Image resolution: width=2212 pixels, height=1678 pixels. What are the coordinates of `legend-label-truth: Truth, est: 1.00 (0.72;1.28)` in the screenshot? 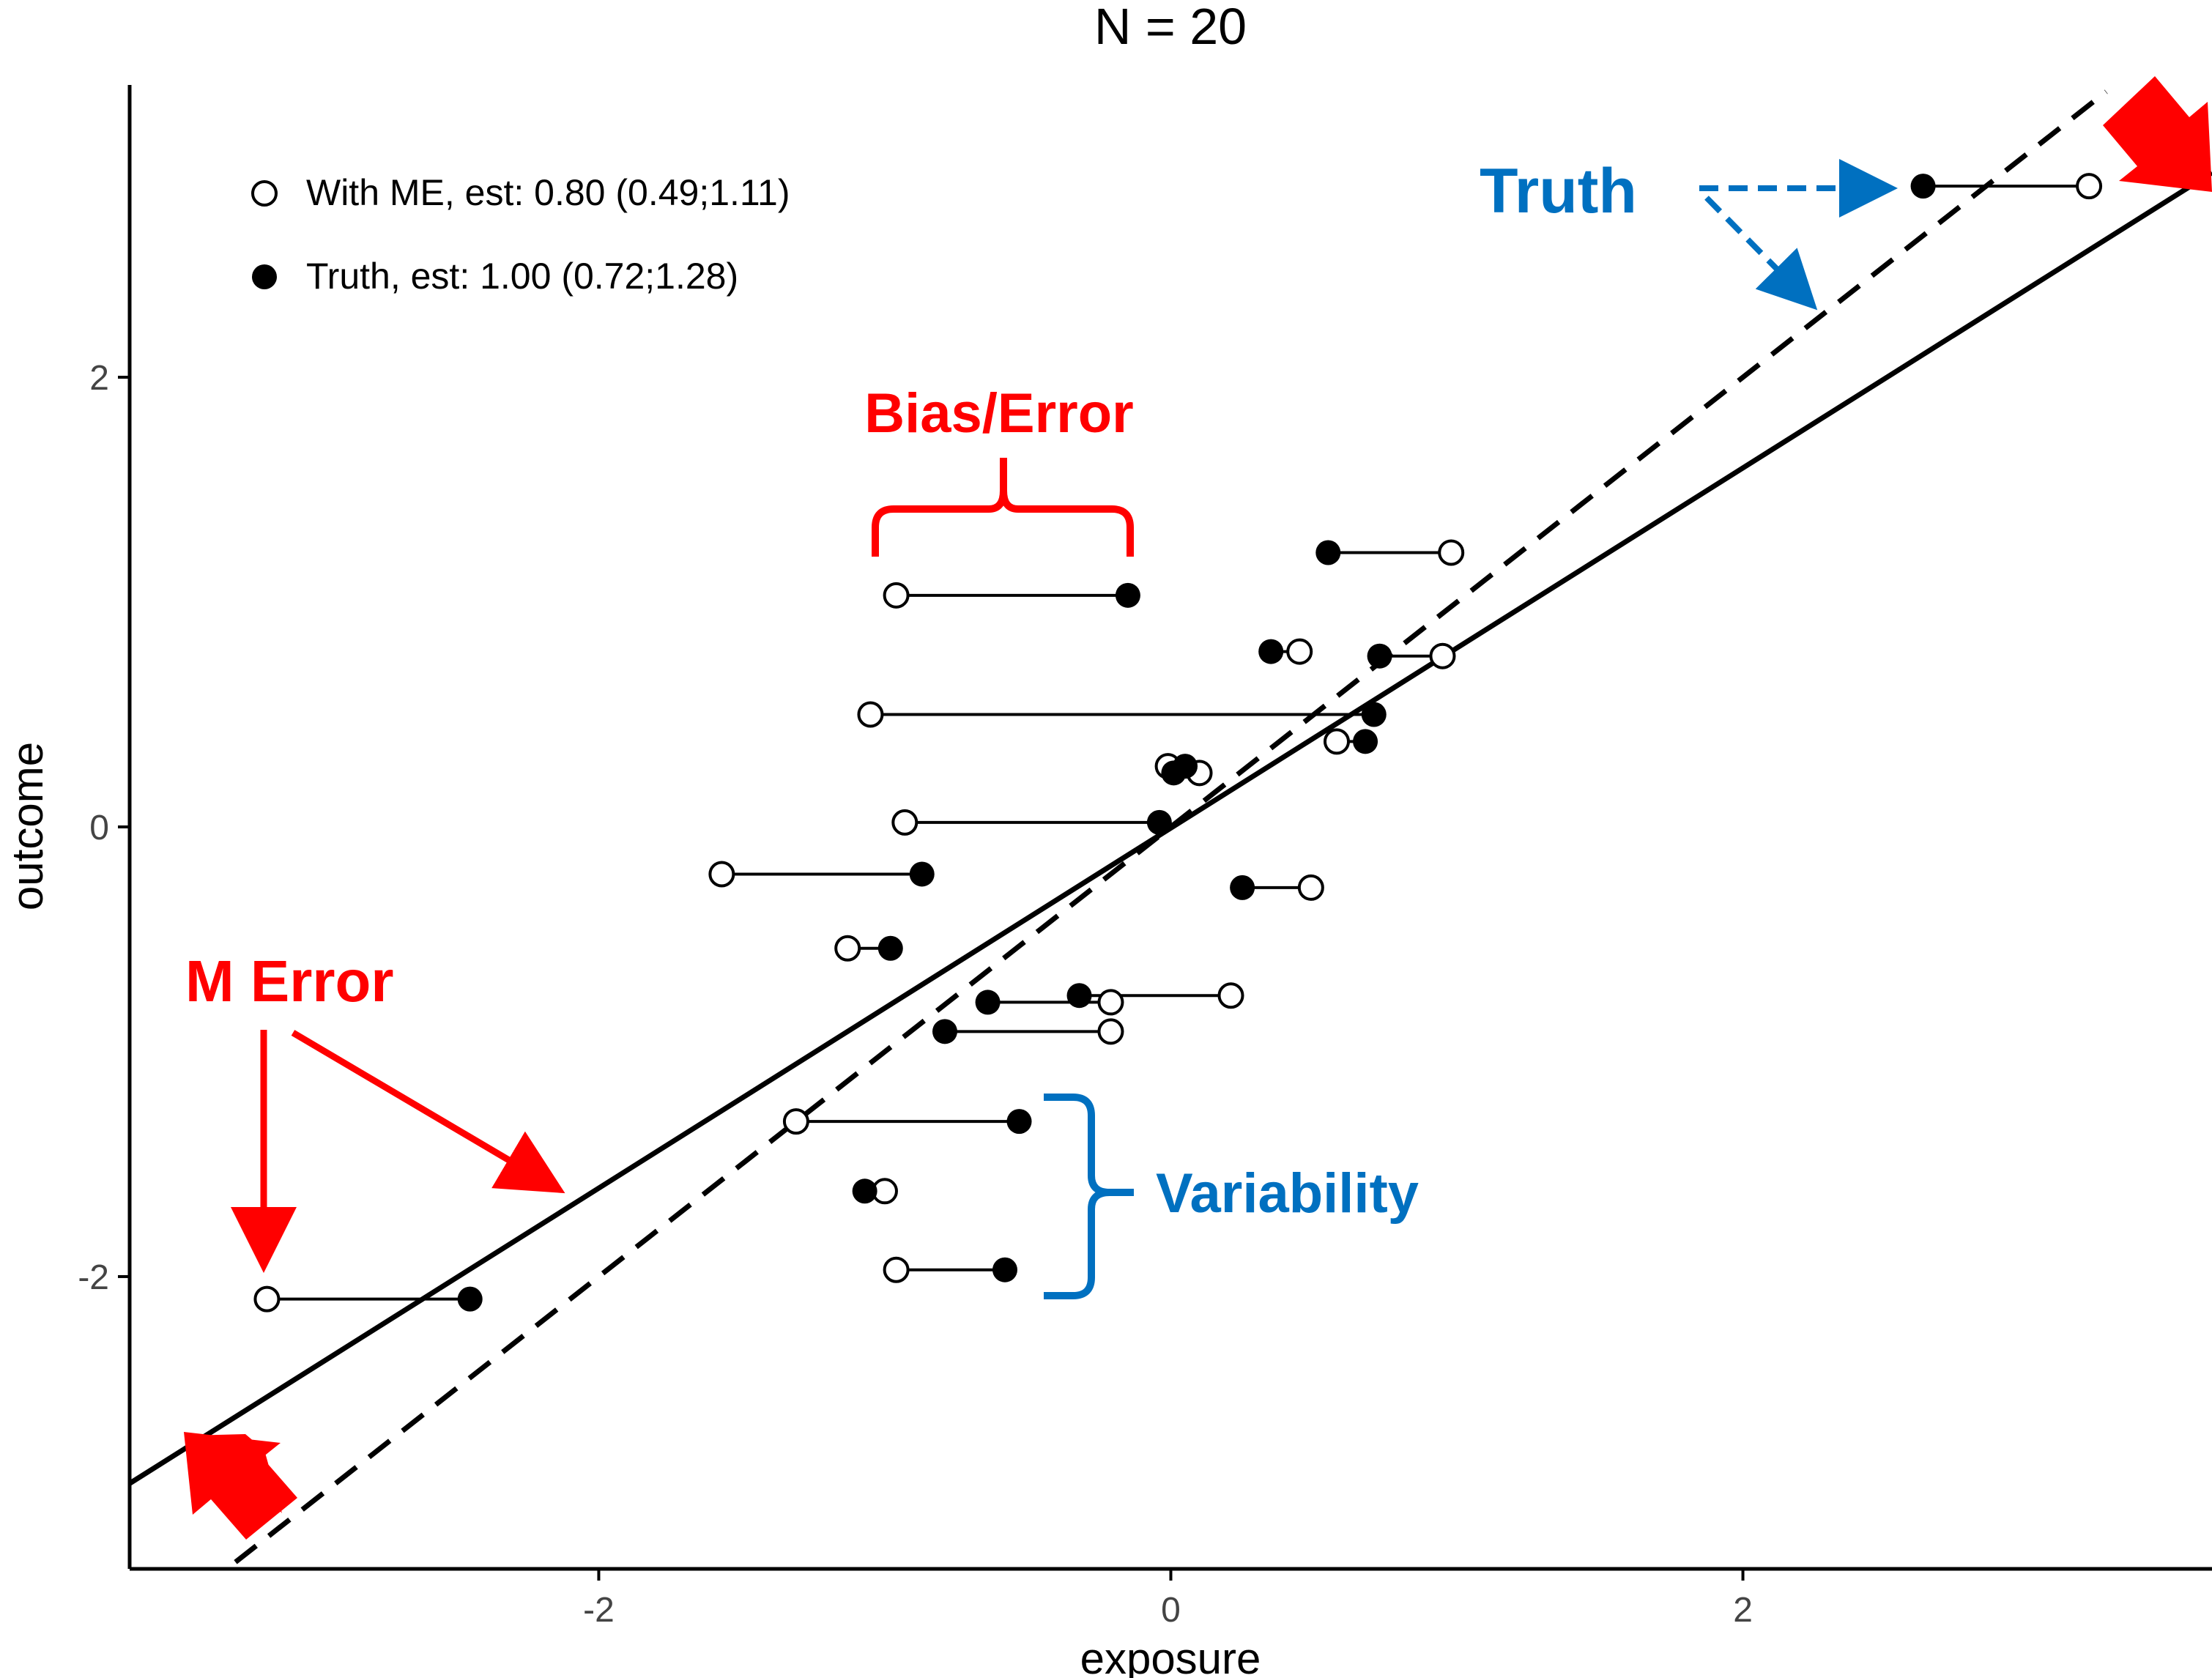 It's located at (522, 276).